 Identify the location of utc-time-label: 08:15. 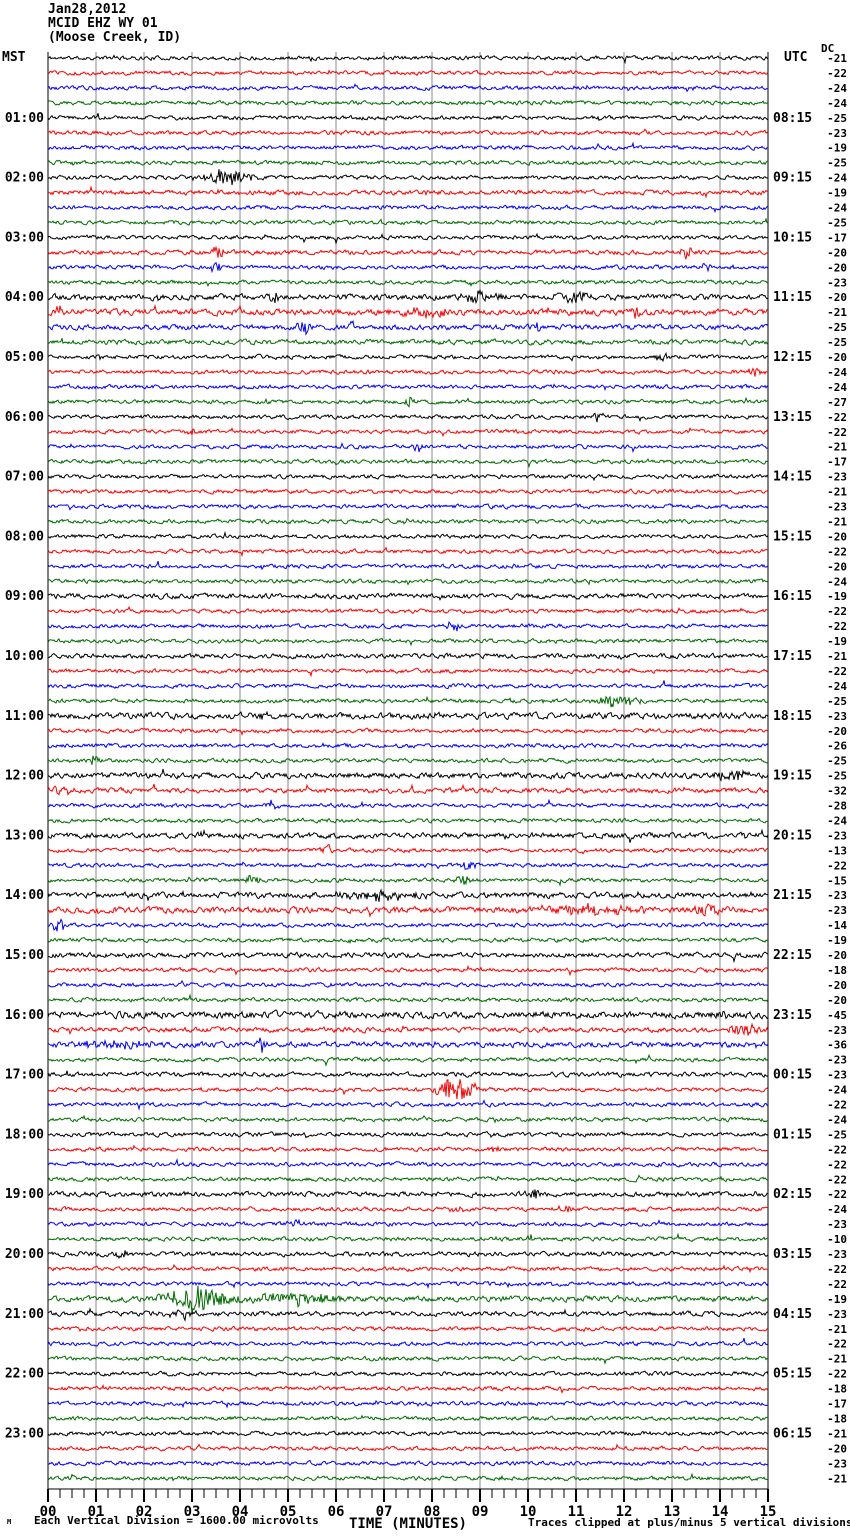
(792, 118).